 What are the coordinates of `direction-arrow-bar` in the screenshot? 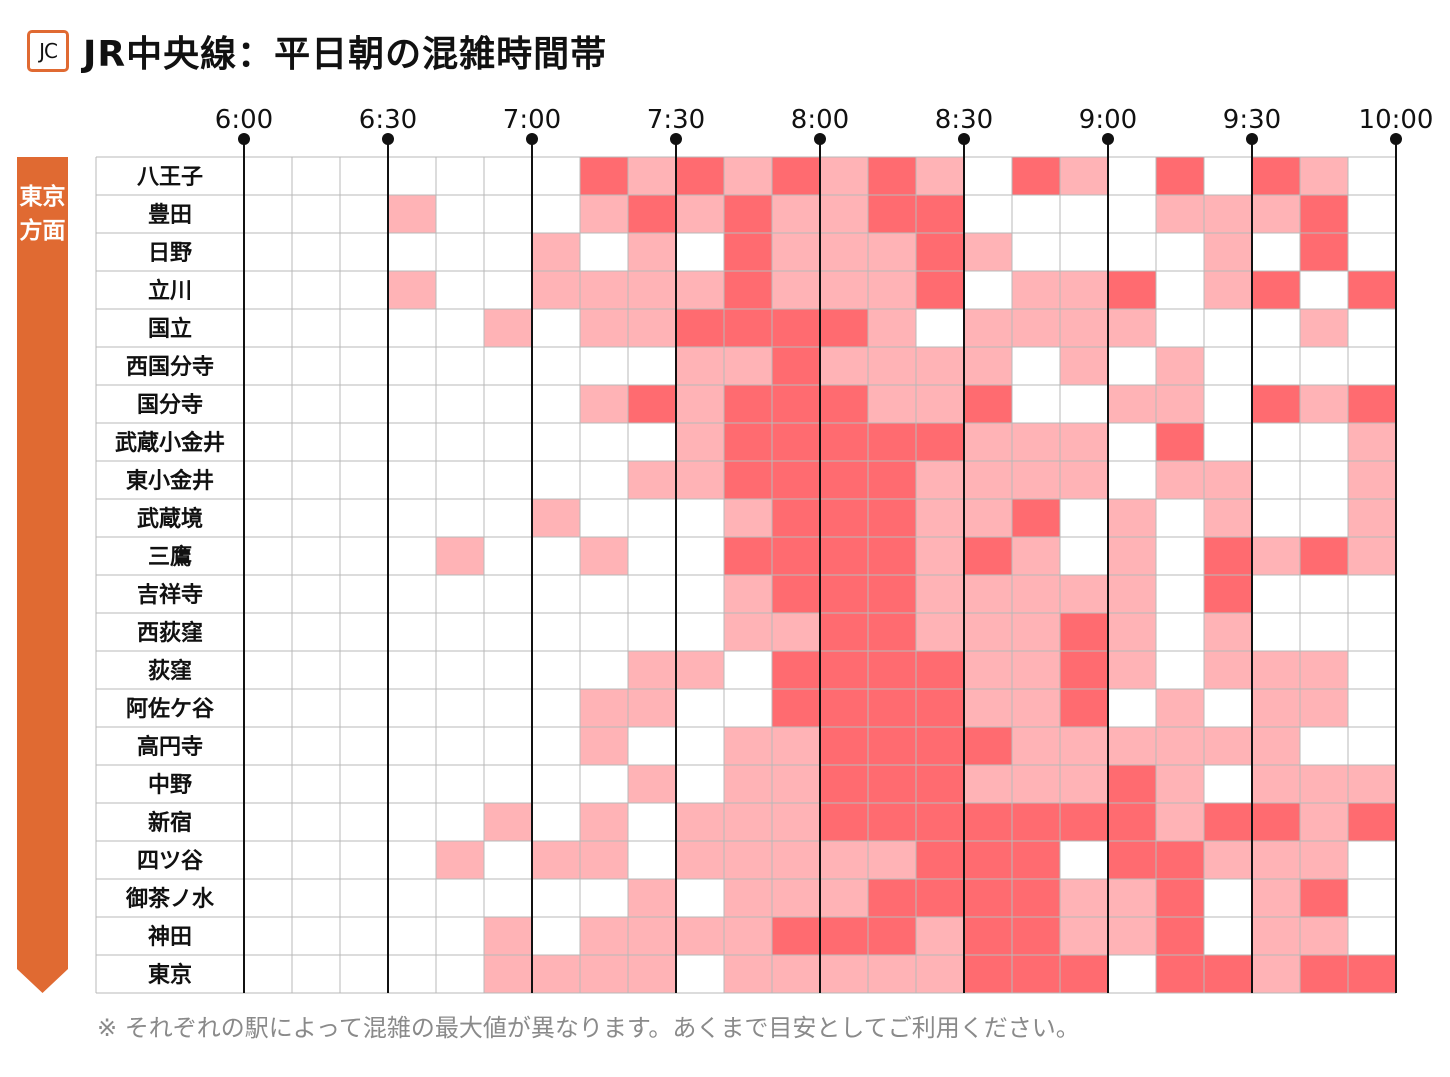 It's located at (42, 575).